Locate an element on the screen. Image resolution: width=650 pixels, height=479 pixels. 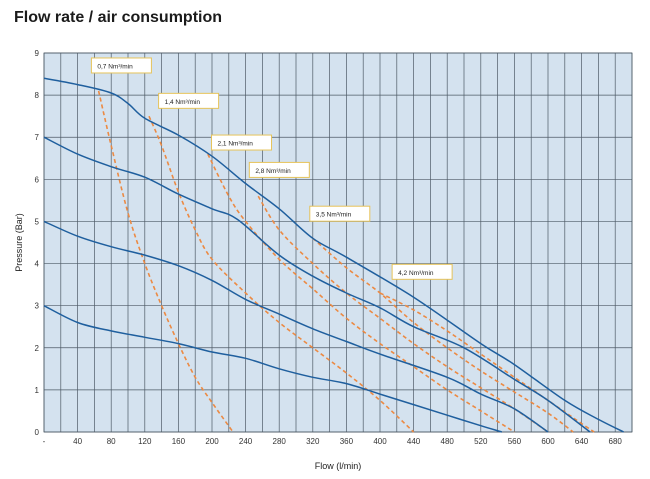
annotation-label: 1,4 Nm³/min is located at coordinates (183, 102).